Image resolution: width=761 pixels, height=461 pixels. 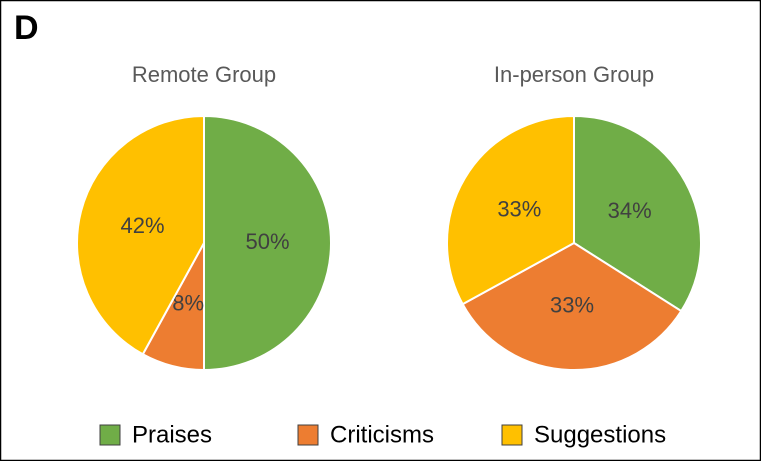 I want to click on legend-label: Praises, so click(x=172, y=434).